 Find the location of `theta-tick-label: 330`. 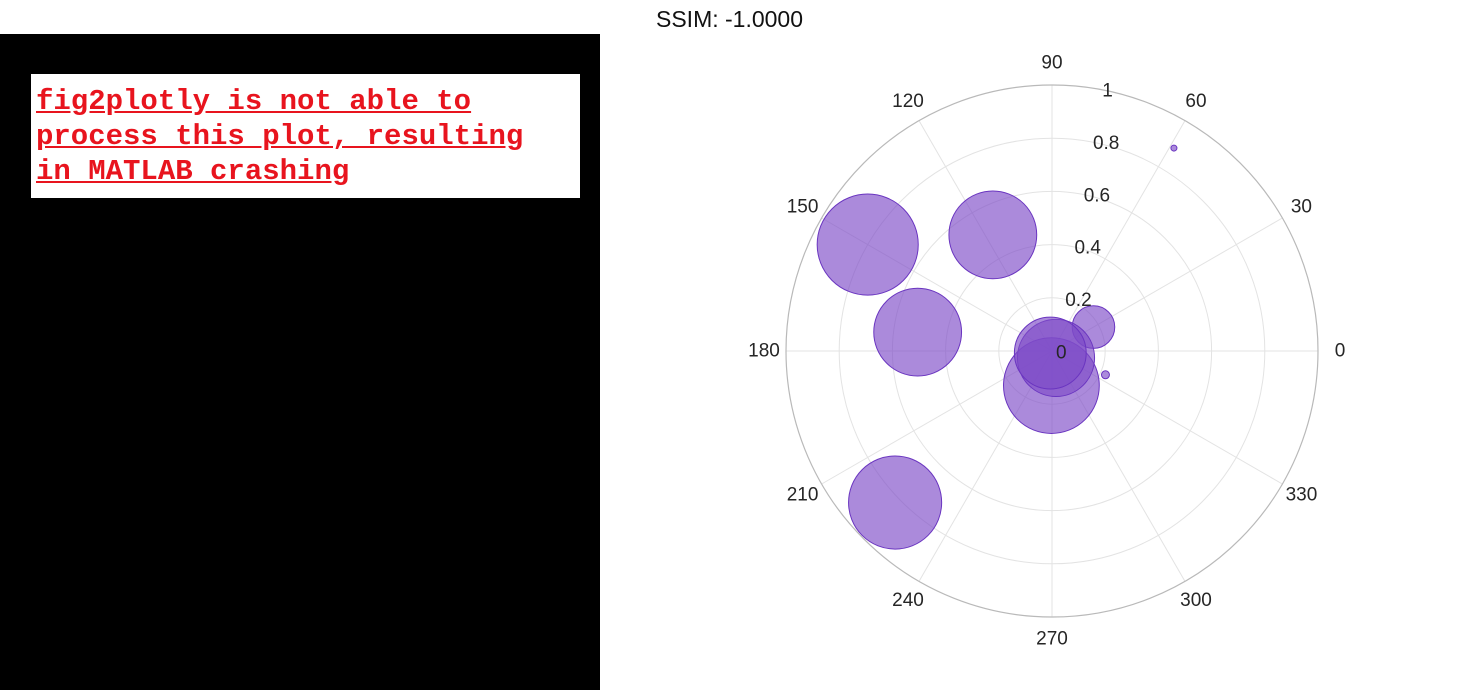

theta-tick-label: 330 is located at coordinates (1302, 495).